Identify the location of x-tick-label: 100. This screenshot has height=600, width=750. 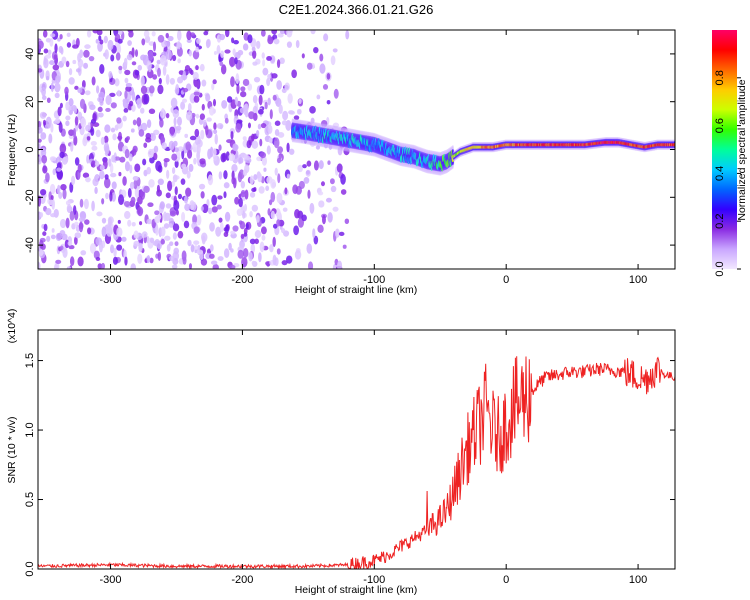
(638, 580).